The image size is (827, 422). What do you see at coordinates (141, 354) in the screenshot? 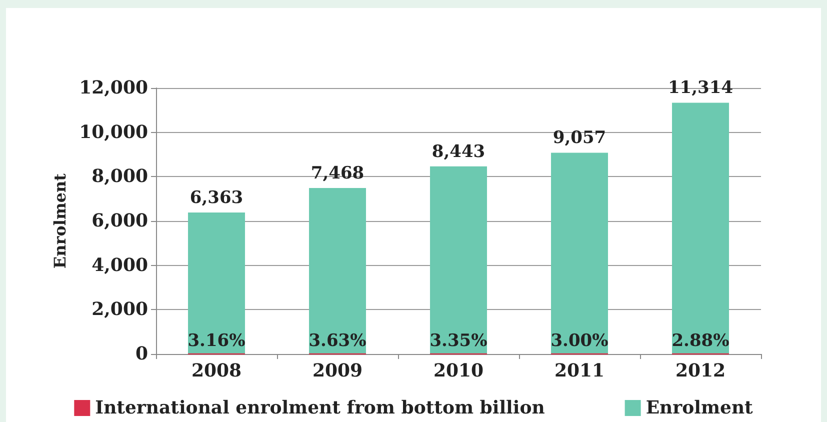
I see `y-tick-label: 0` at bounding box center [141, 354].